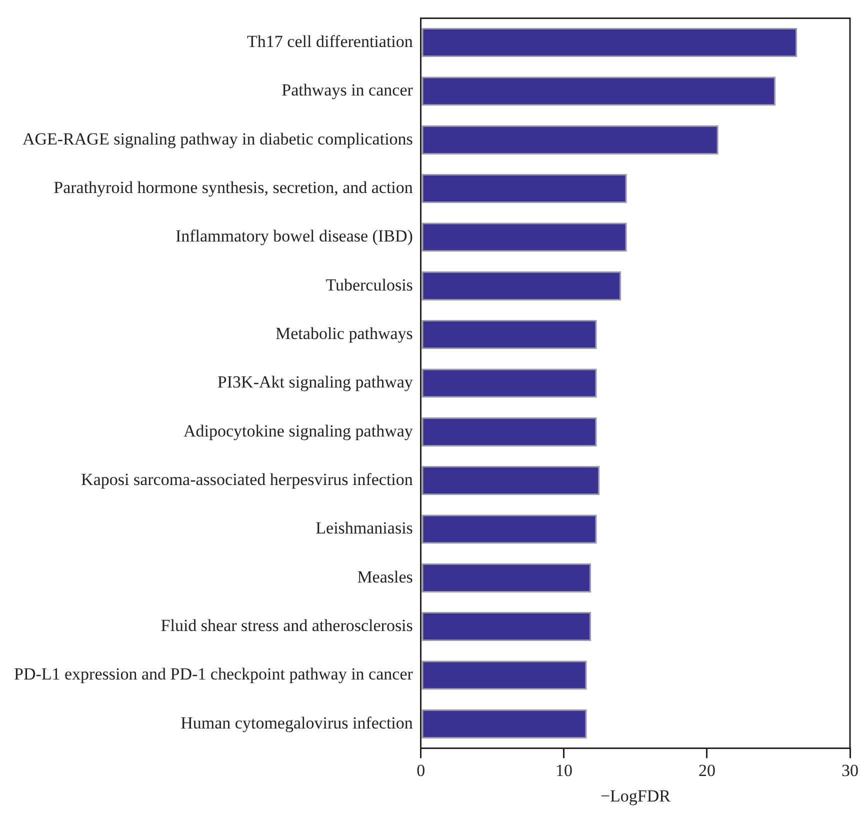 The width and height of the screenshot is (864, 815). What do you see at coordinates (421, 770) in the screenshot?
I see `x-tick-label: 0` at bounding box center [421, 770].